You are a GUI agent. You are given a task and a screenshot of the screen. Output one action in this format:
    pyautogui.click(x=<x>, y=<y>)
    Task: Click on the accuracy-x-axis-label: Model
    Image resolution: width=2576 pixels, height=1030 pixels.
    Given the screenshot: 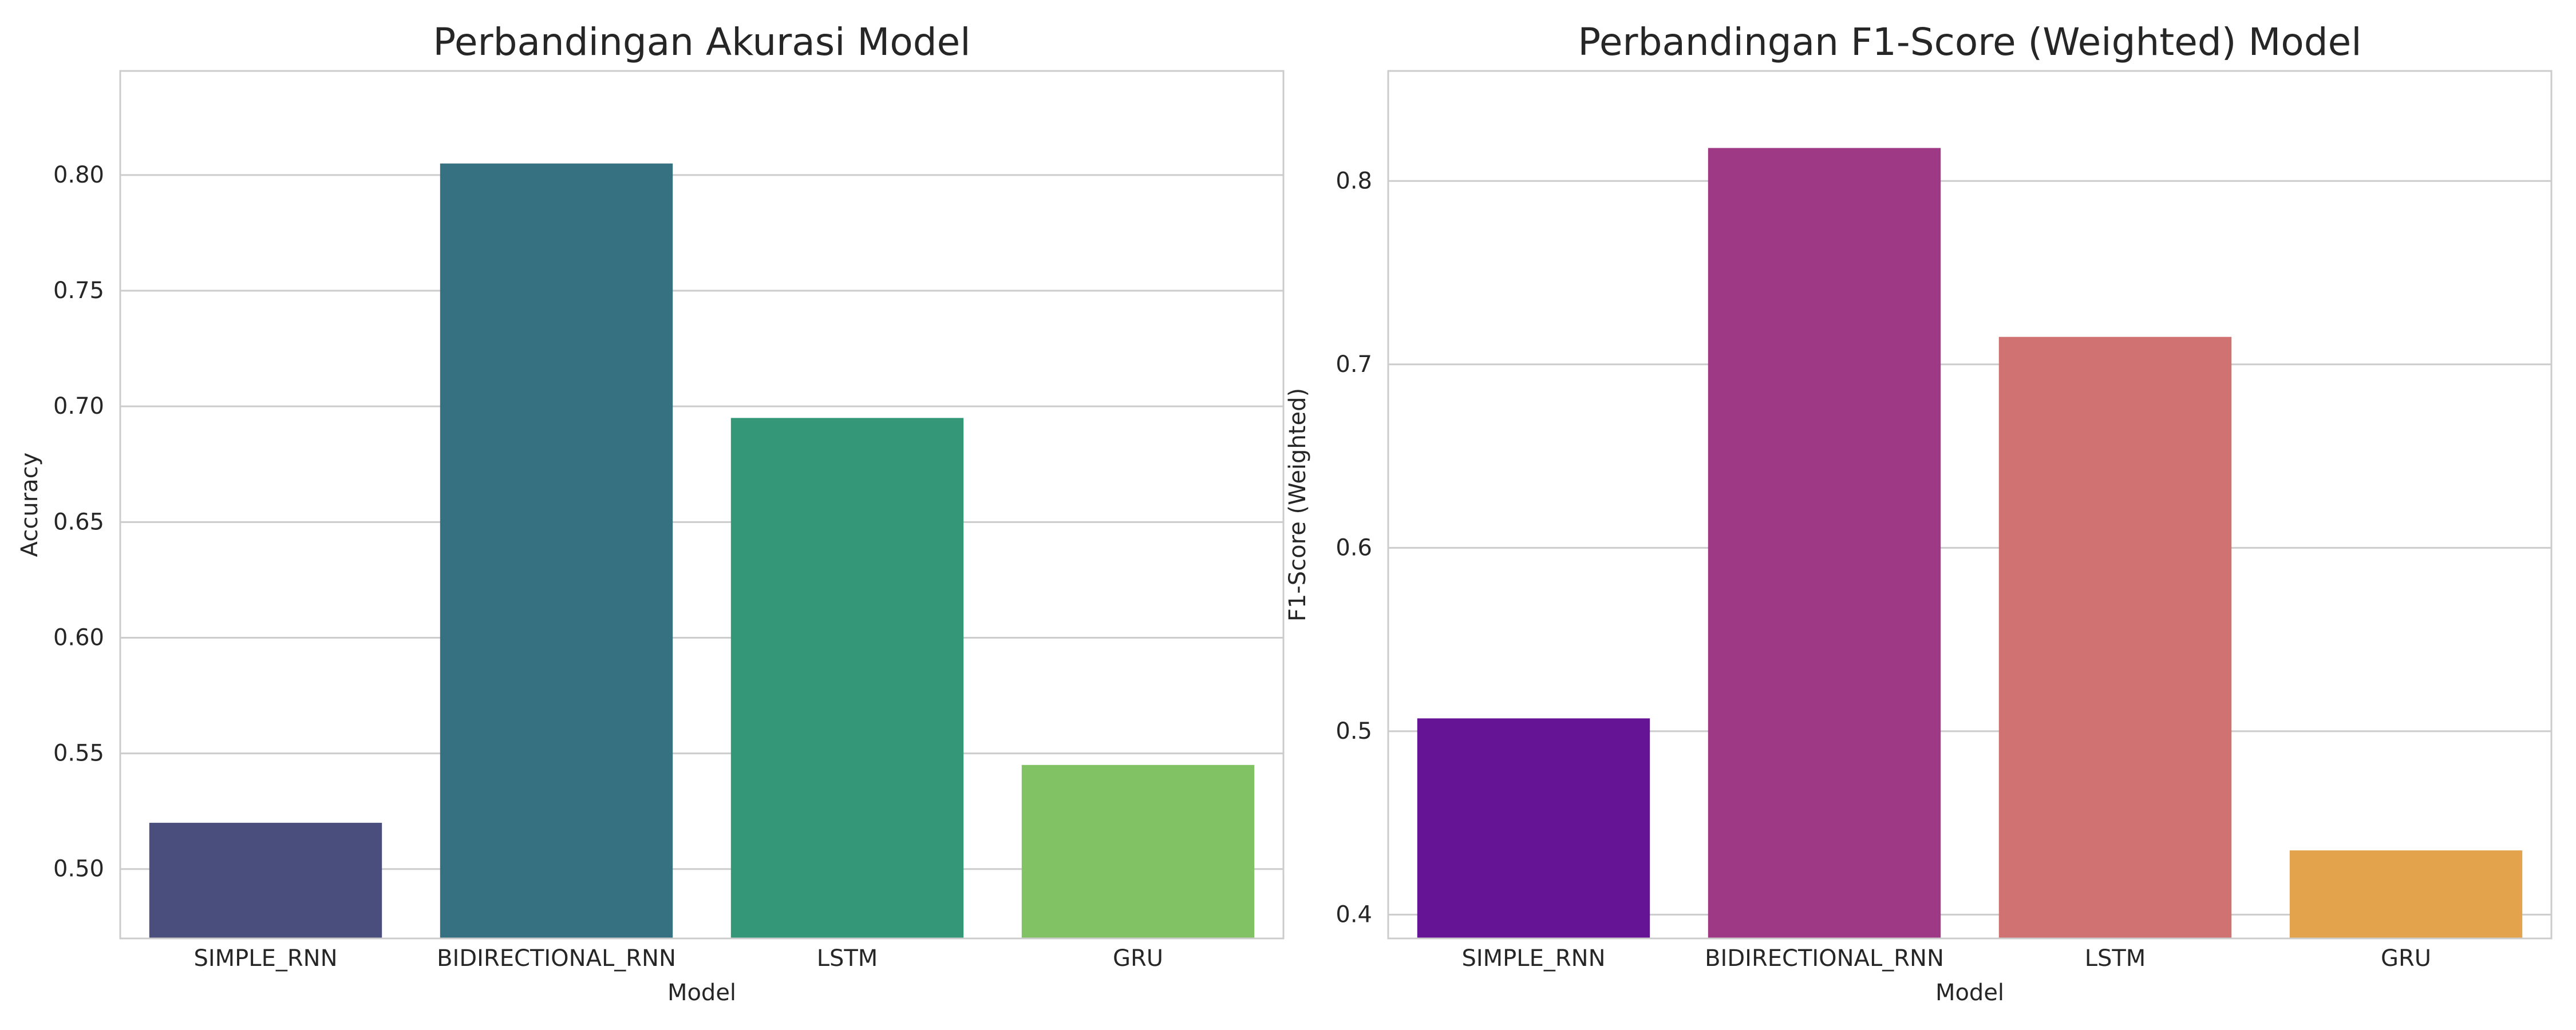 What is the action you would take?
    pyautogui.click(x=701, y=993)
    